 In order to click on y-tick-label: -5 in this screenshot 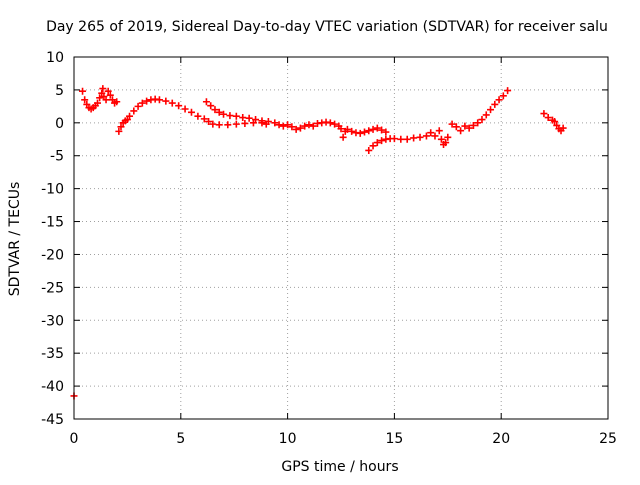, I will do `click(57, 157)`.